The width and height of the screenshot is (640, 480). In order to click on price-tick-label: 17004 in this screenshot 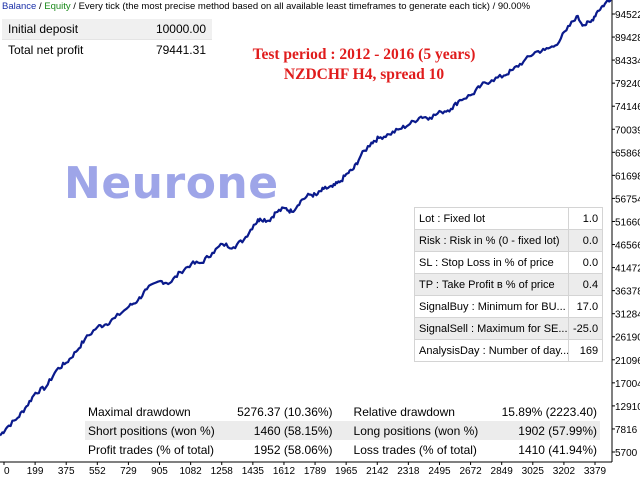, I will do `click(627, 384)`.